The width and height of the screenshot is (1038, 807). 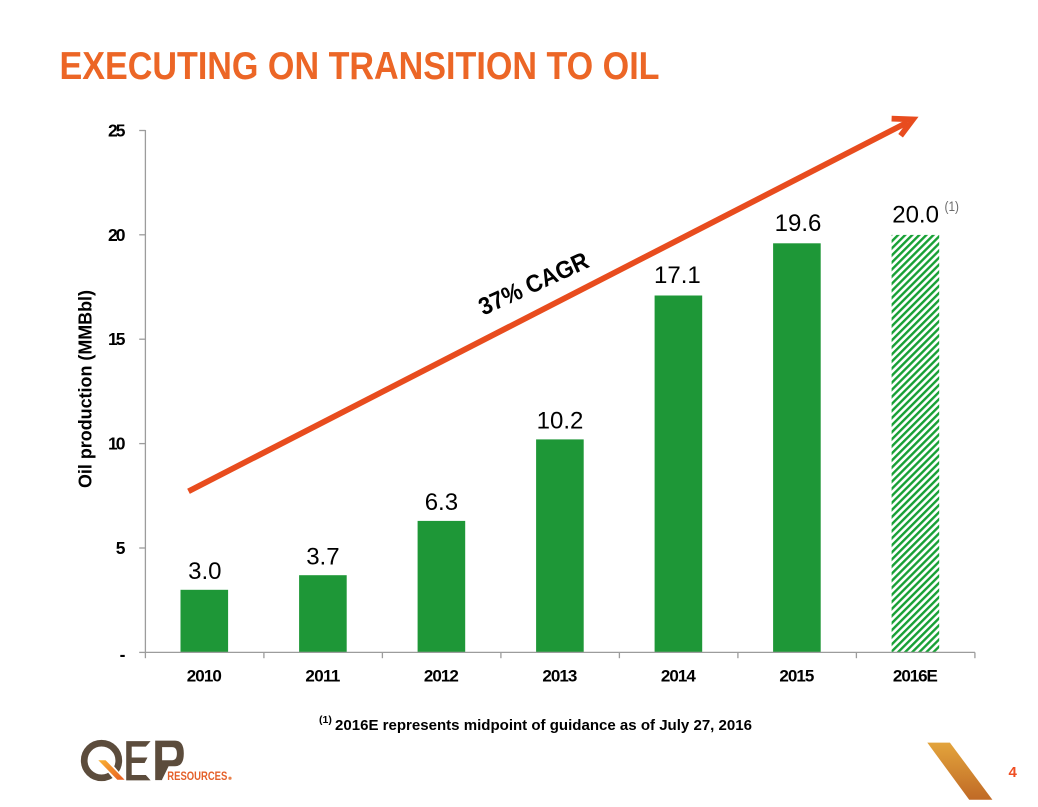 I want to click on svg-text: 2011, so click(x=322, y=676).